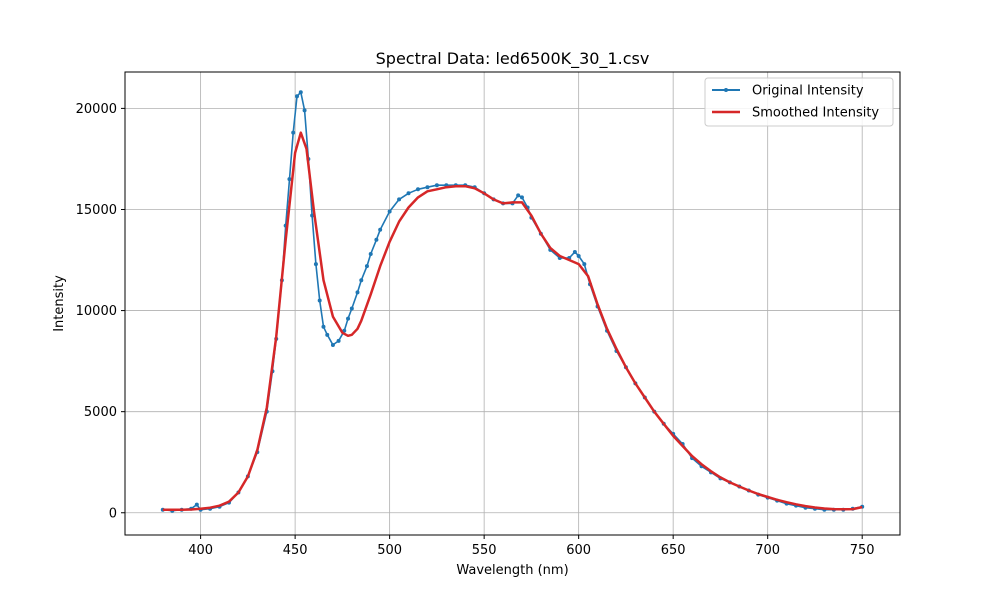 This screenshot has height=600, width=1000. Describe the element at coordinates (815, 113) in the screenshot. I see `legend-label-smoothed: Smoothed Intensity` at that location.